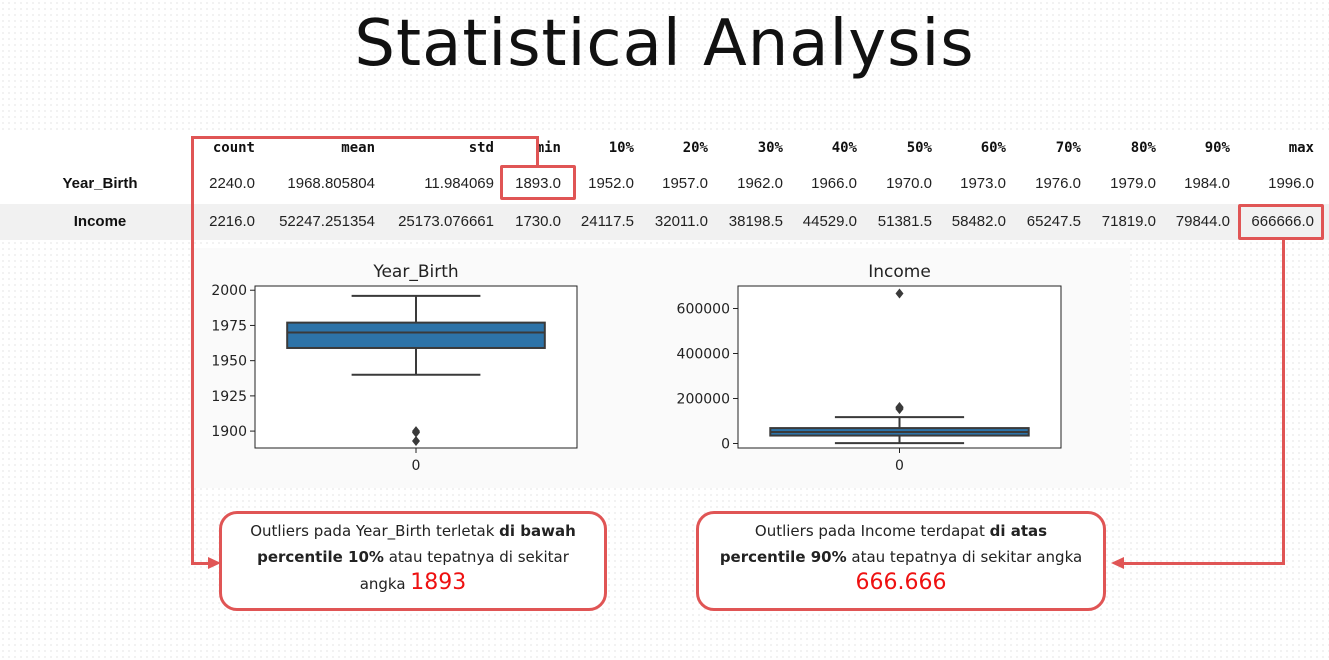 The image size is (1329, 660). What do you see at coordinates (899, 272) in the screenshot?
I see `chart-title: Income` at bounding box center [899, 272].